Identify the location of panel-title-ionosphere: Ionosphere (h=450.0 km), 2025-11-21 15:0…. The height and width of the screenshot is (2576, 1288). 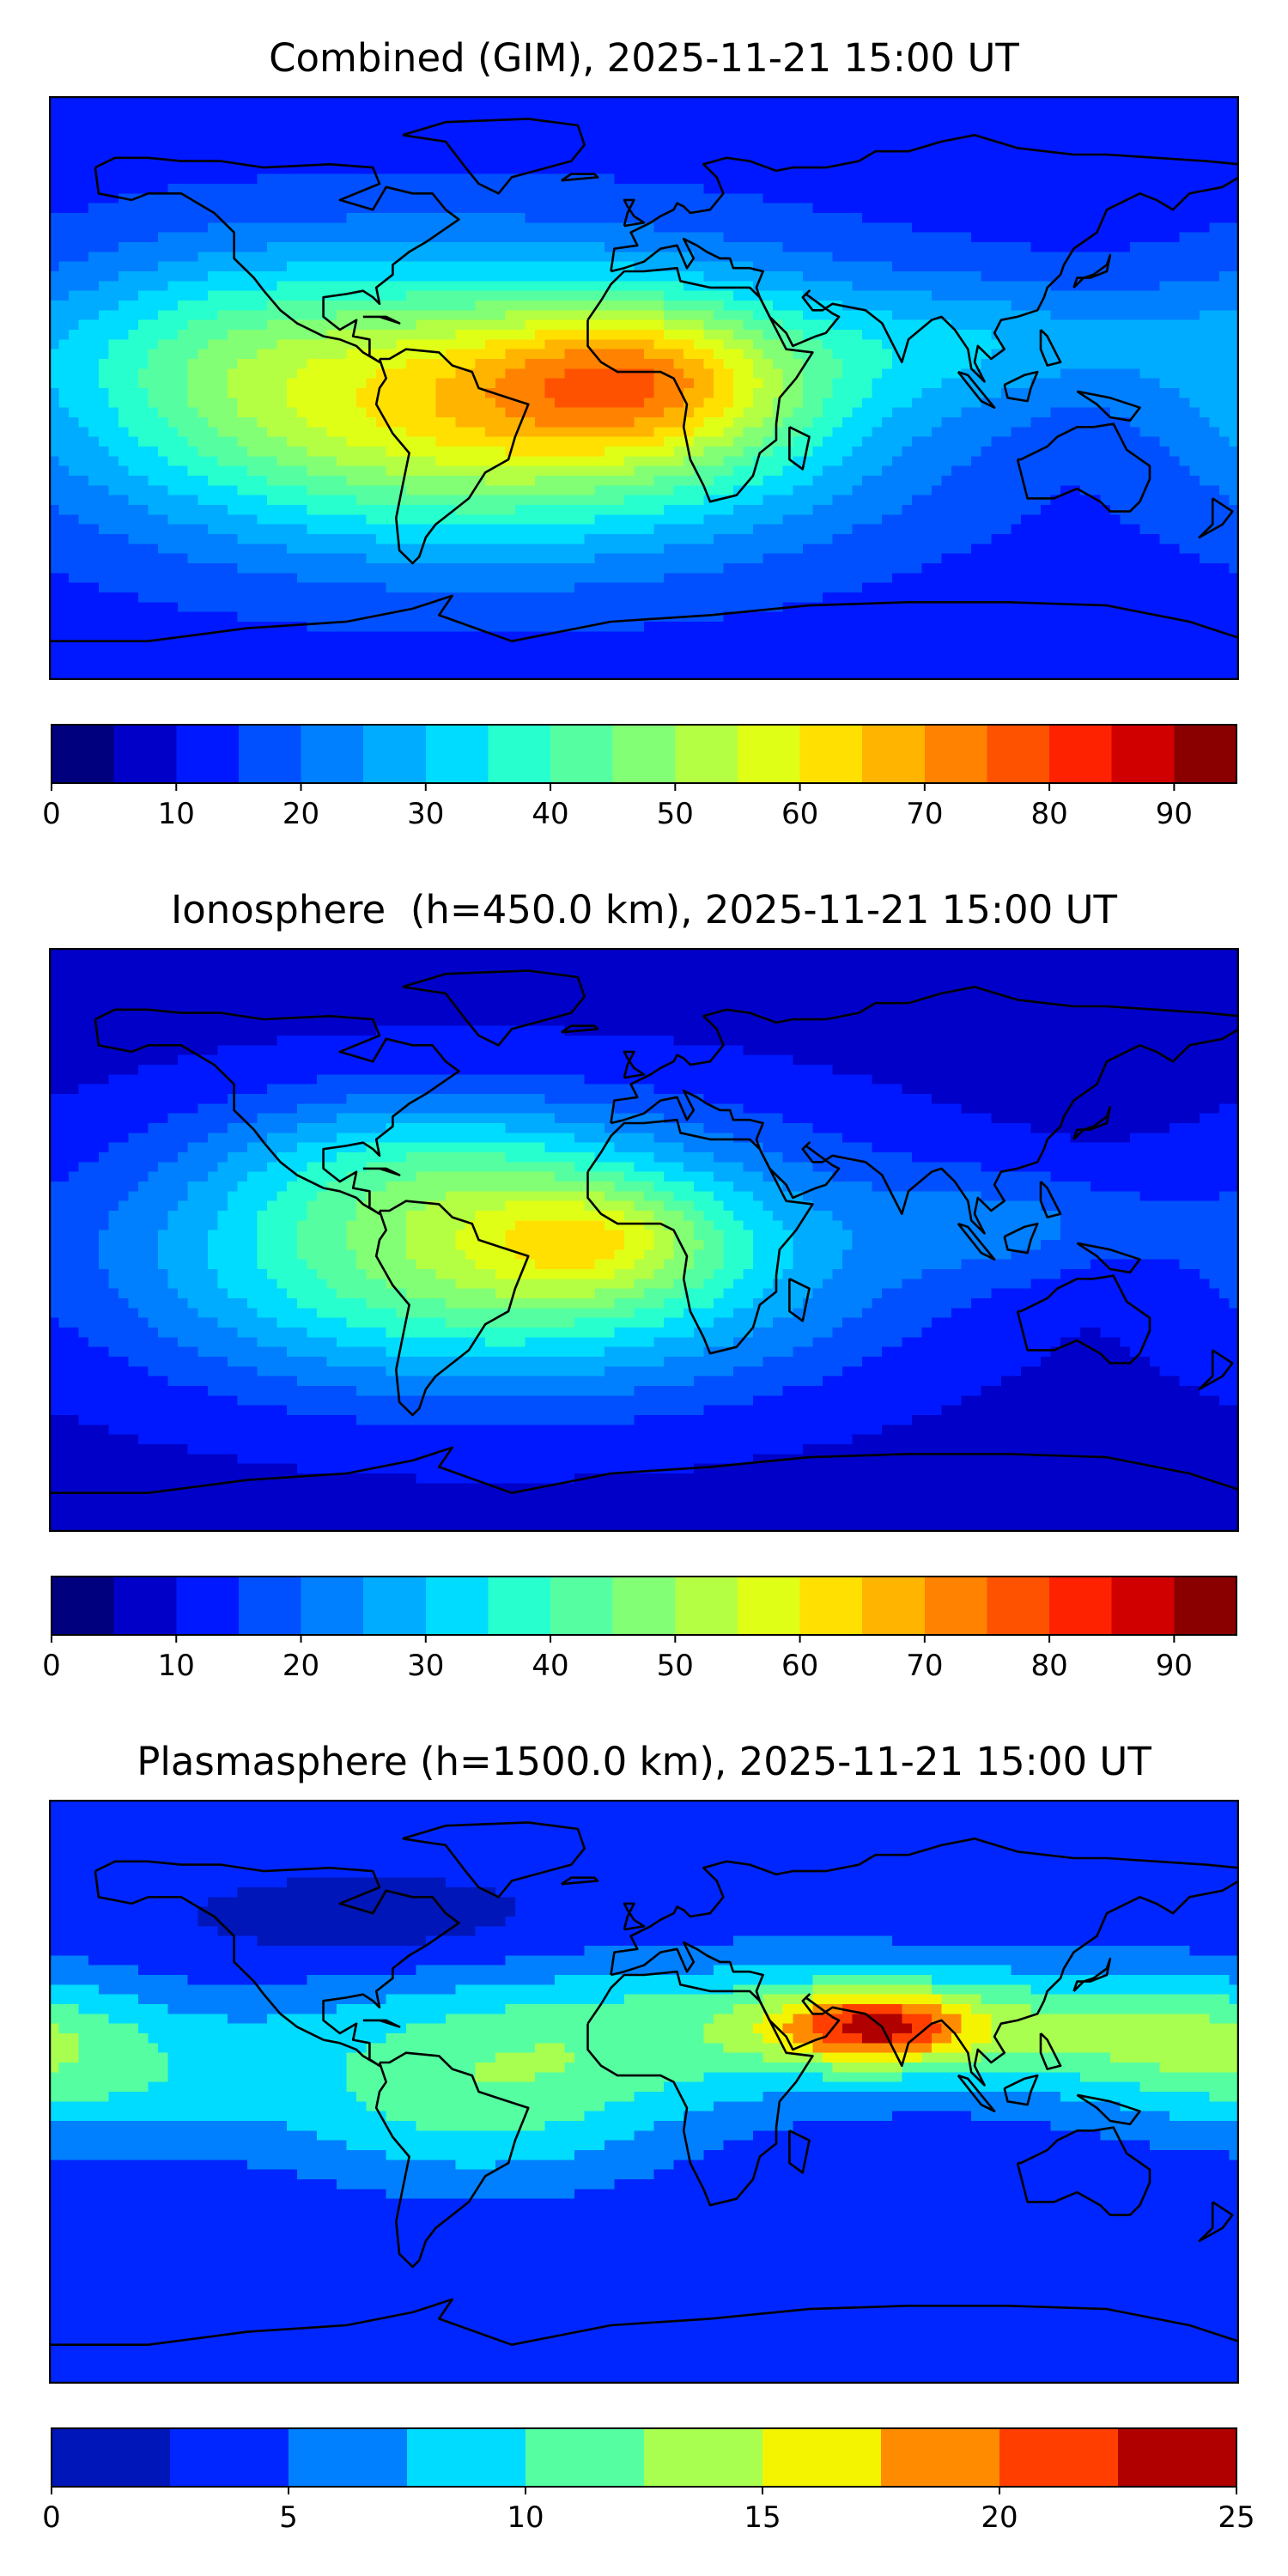
(644, 910).